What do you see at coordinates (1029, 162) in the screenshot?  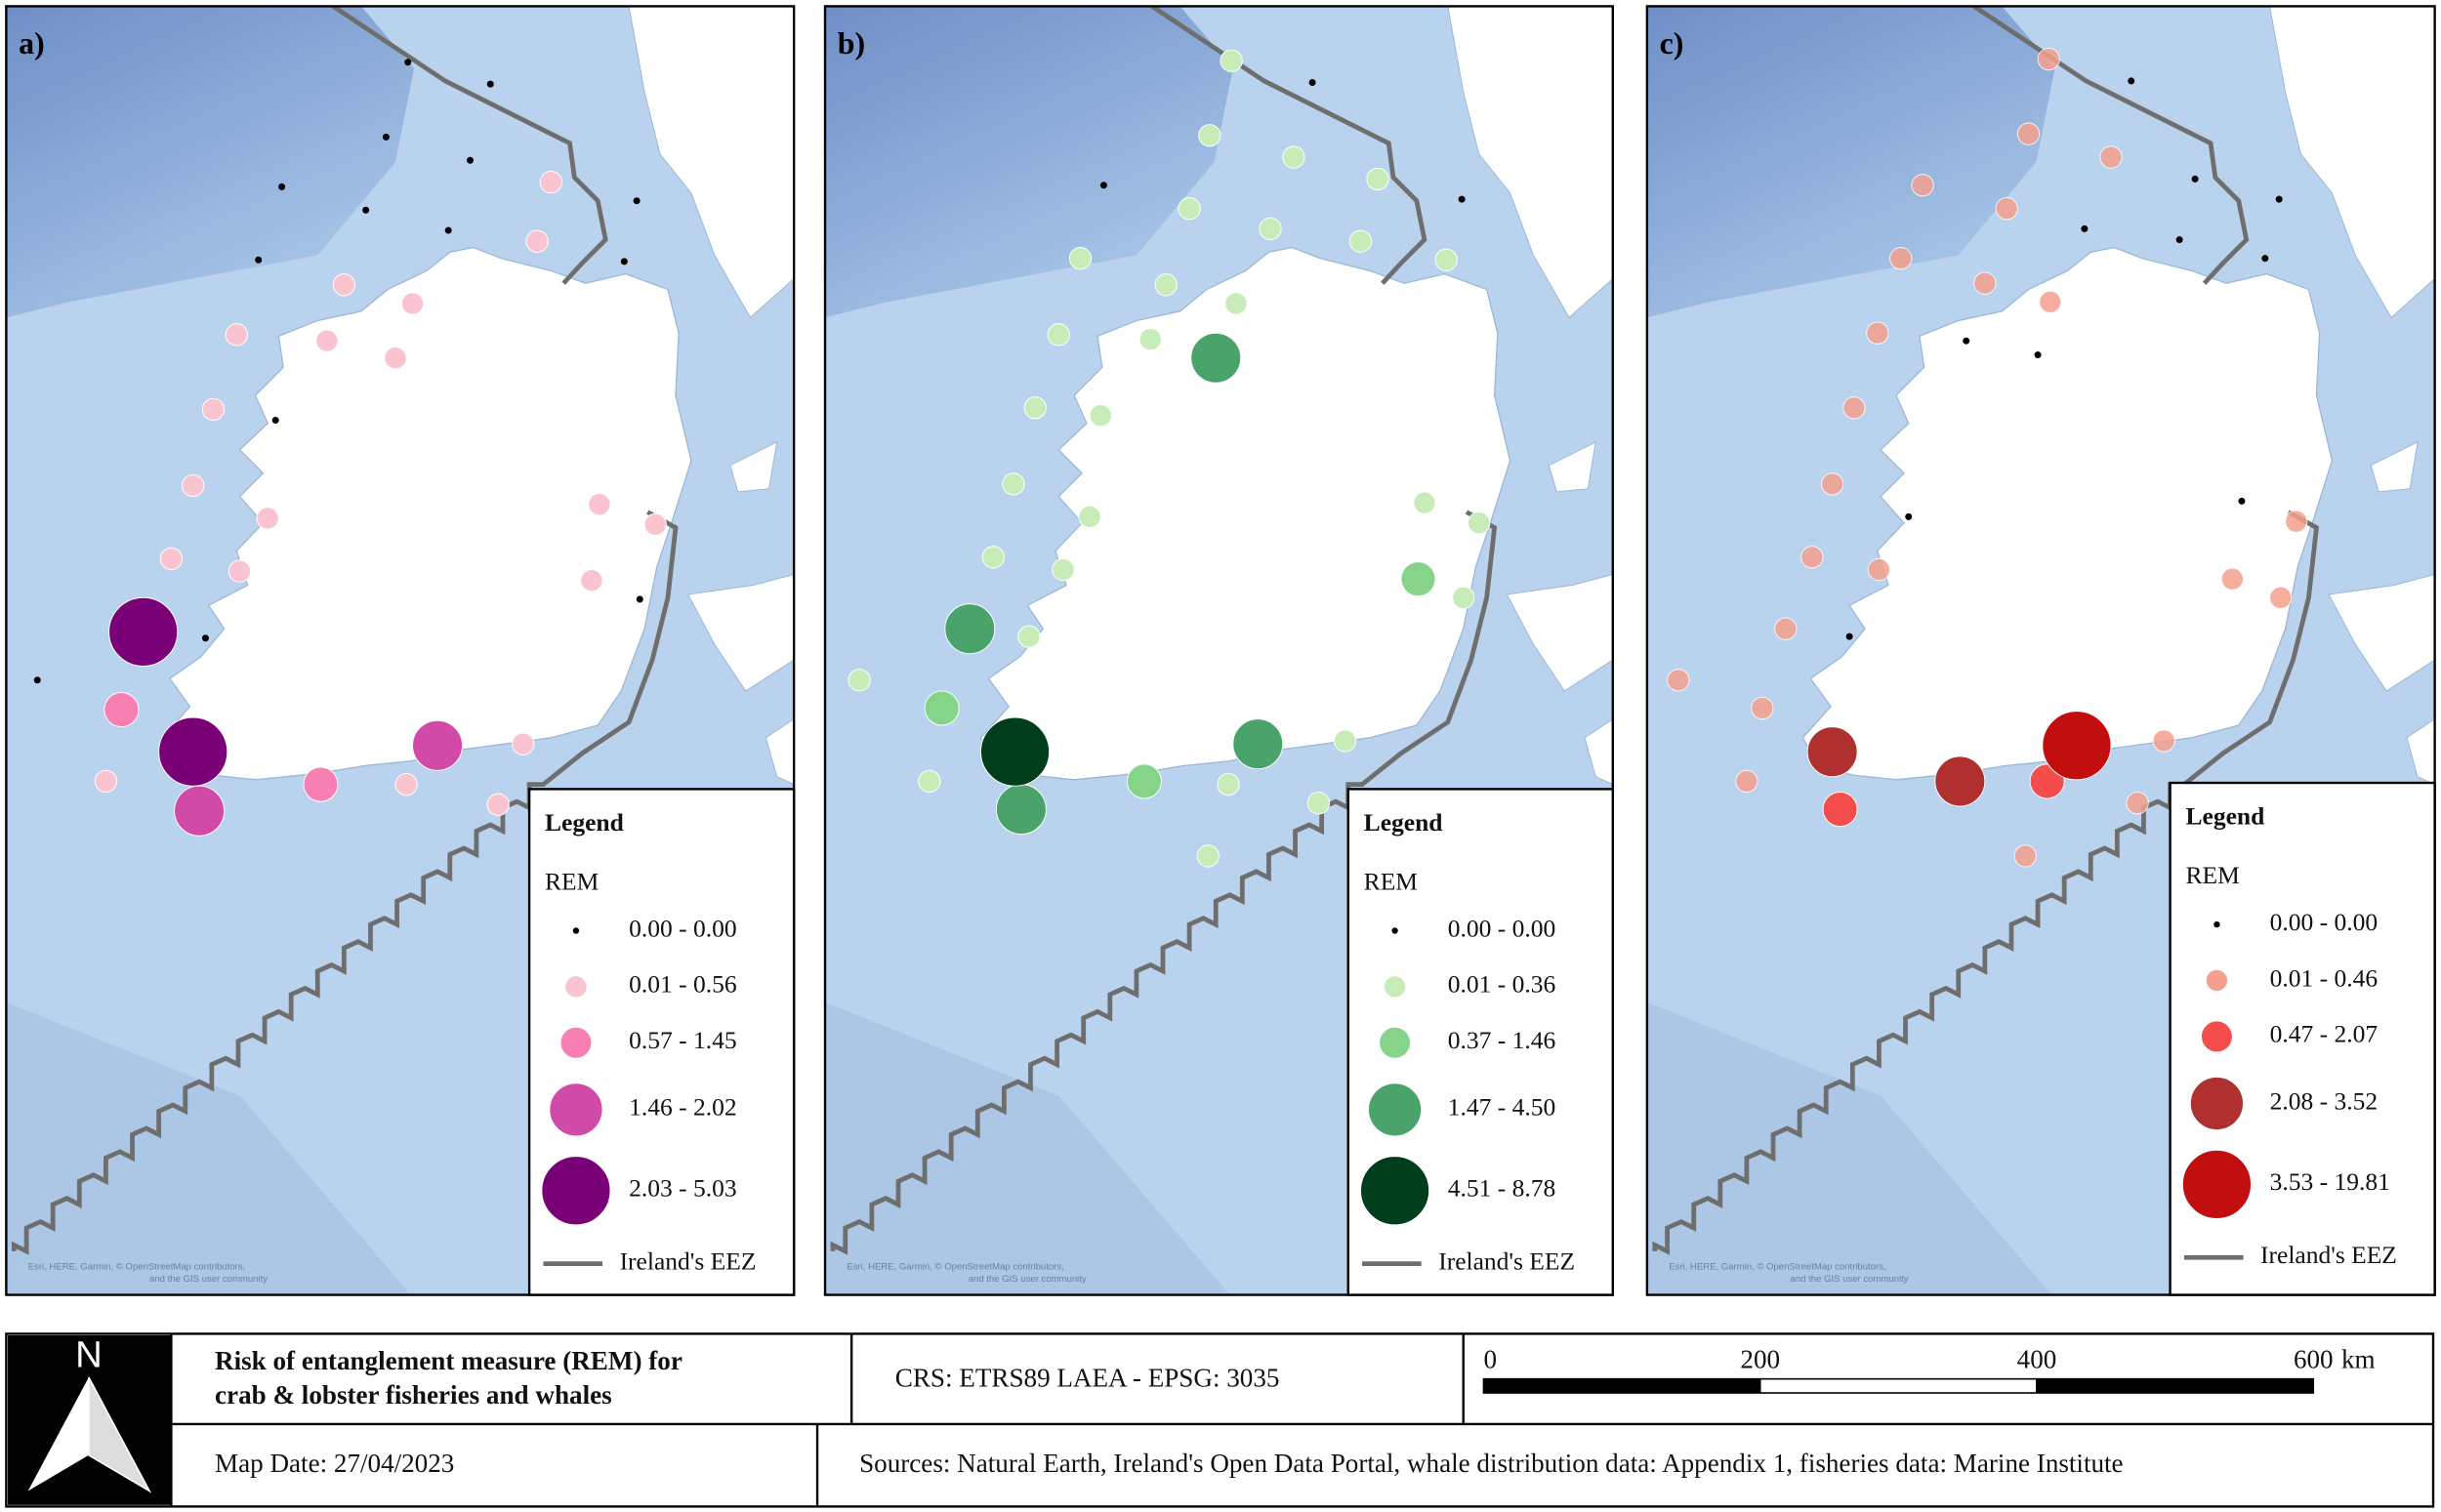 I see `deep-water` at bounding box center [1029, 162].